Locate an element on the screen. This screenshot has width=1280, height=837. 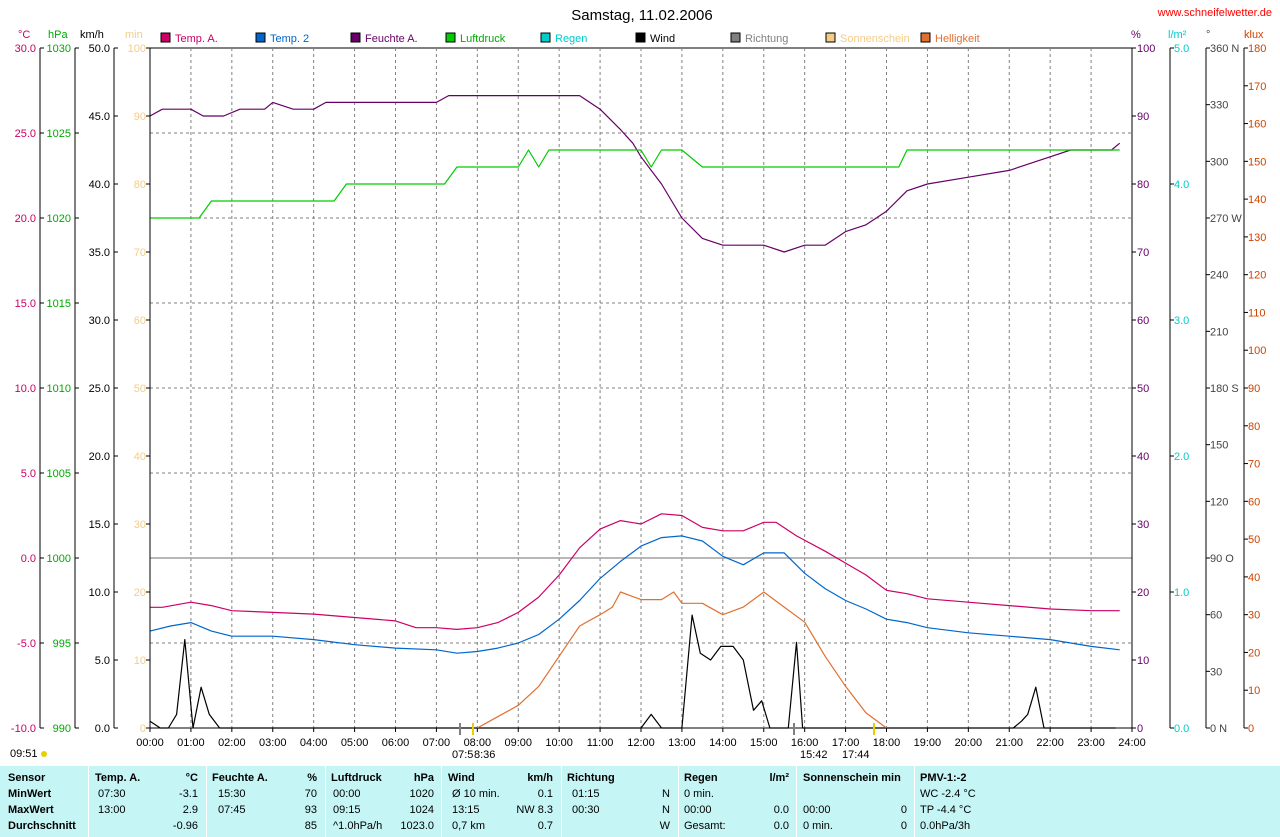
legend-swatch is located at coordinates (545, 37).